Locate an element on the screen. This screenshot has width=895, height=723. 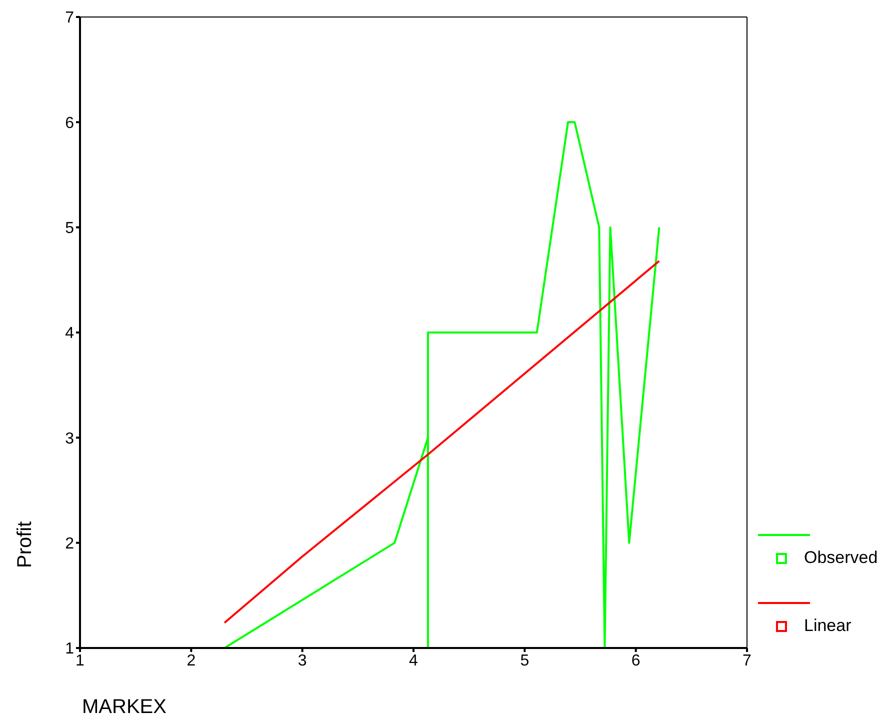
y-tick-label: 7 is located at coordinates (69, 18).